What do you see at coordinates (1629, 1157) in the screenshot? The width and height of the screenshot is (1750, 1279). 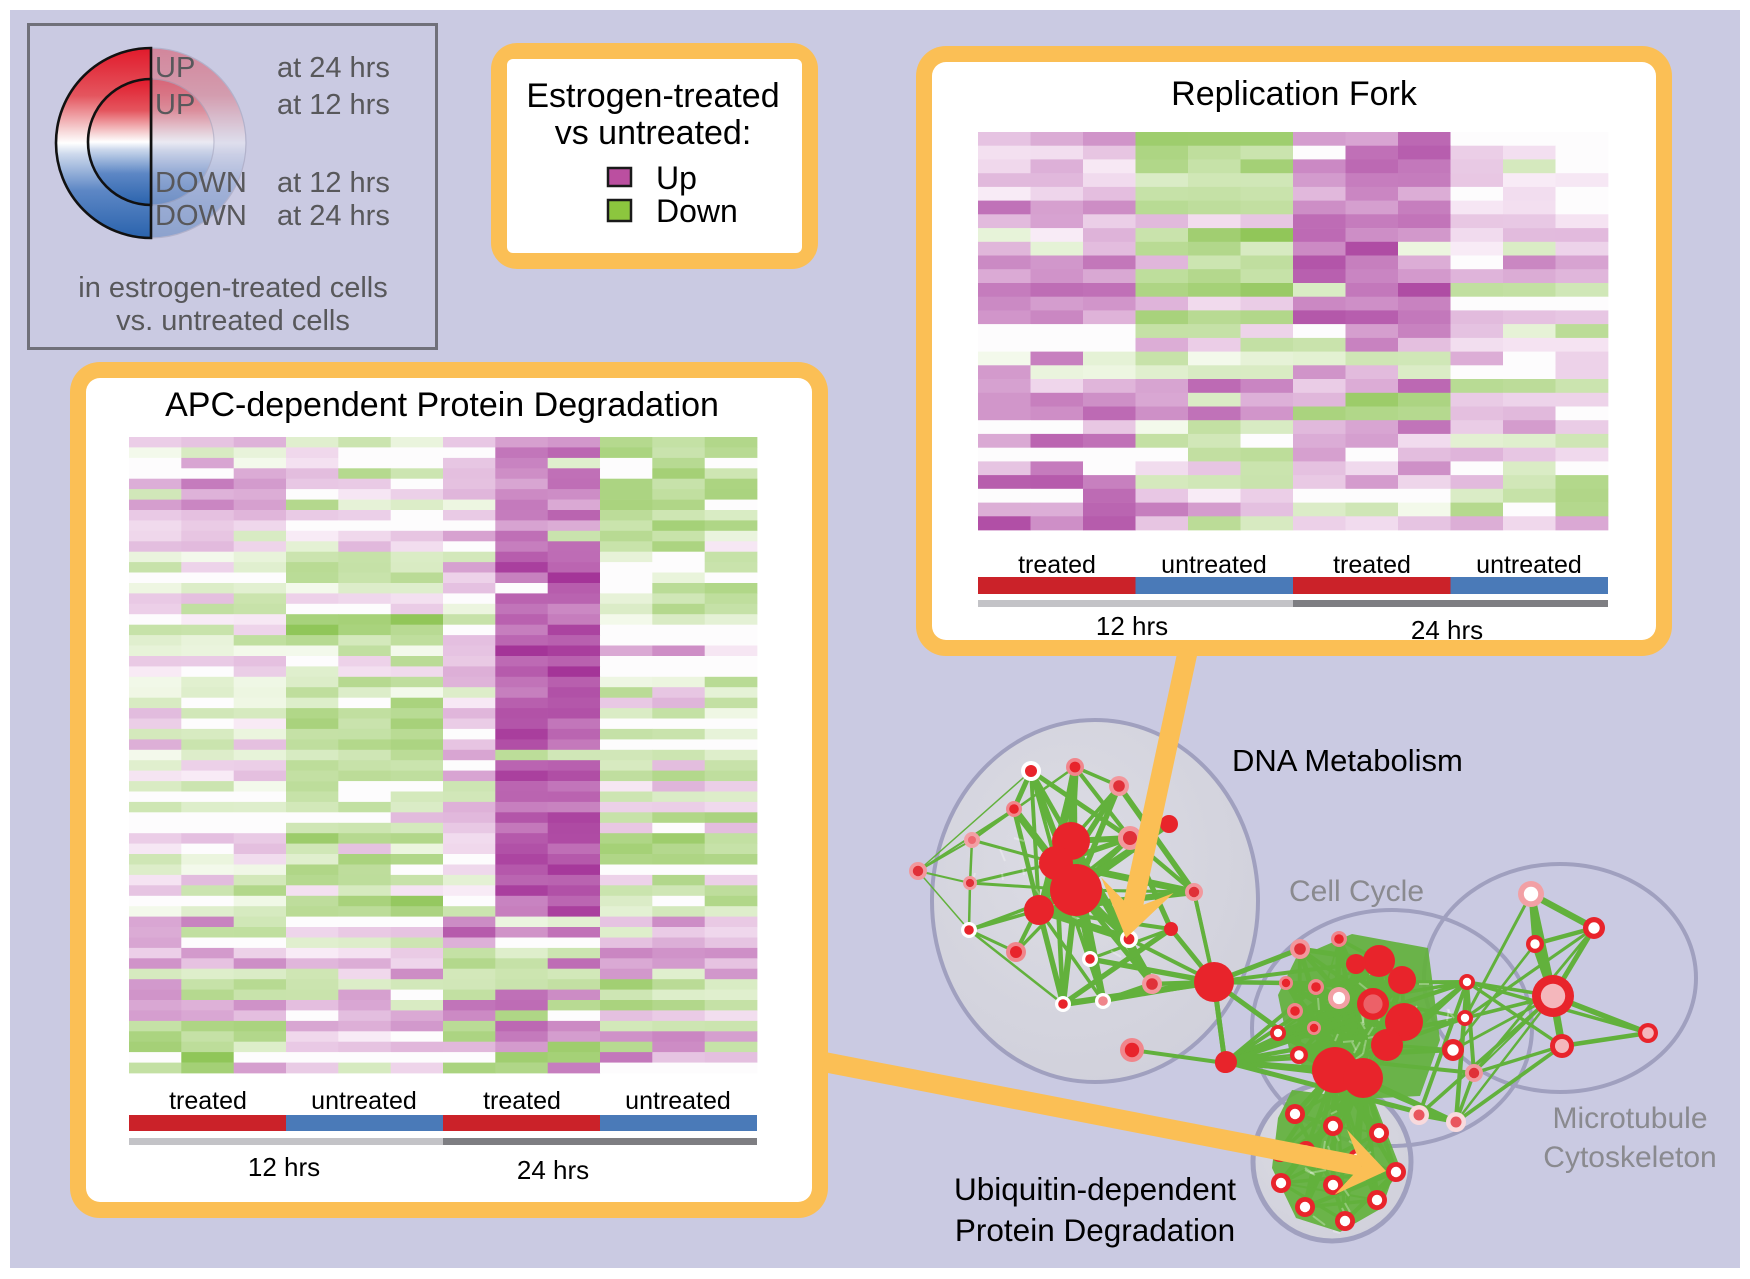 I see `svg-text: Cytoskeleton` at bounding box center [1629, 1157].